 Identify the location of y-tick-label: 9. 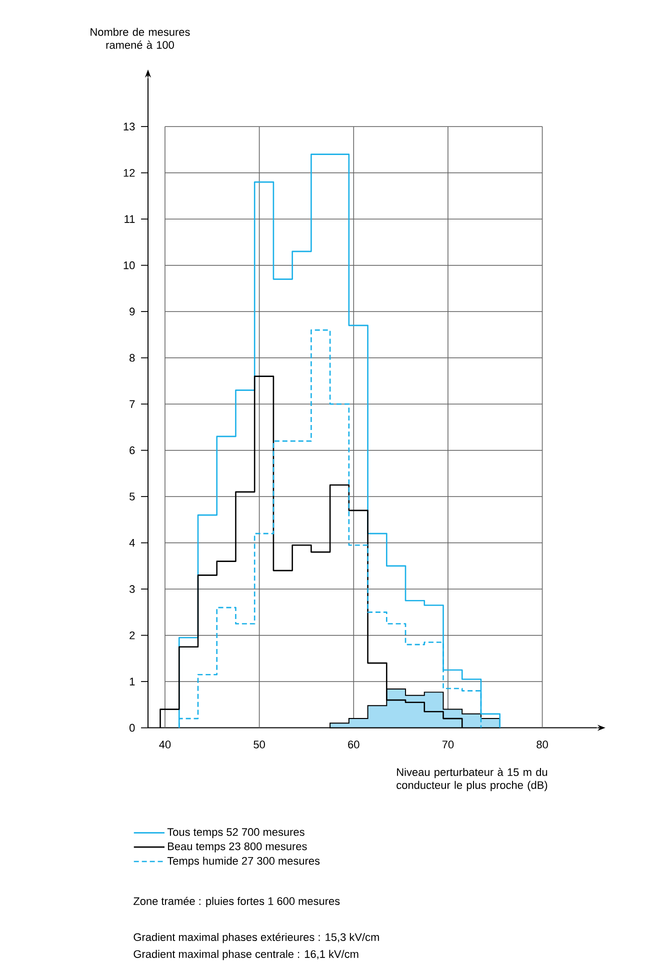
(132, 312).